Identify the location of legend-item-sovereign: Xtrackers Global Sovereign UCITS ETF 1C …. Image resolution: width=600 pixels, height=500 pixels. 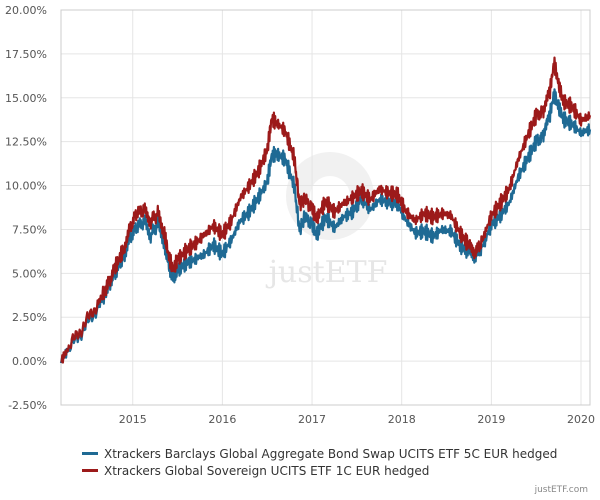
(319, 470).